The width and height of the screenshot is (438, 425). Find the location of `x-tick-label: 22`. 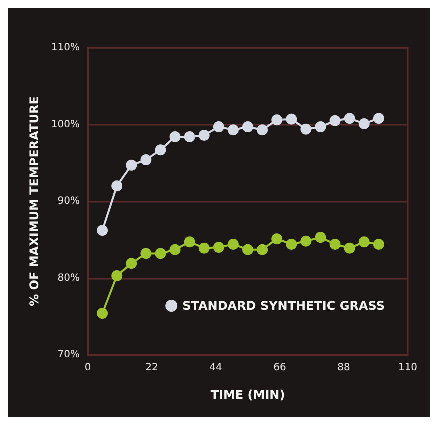

x-tick-label: 22 is located at coordinates (152, 368).